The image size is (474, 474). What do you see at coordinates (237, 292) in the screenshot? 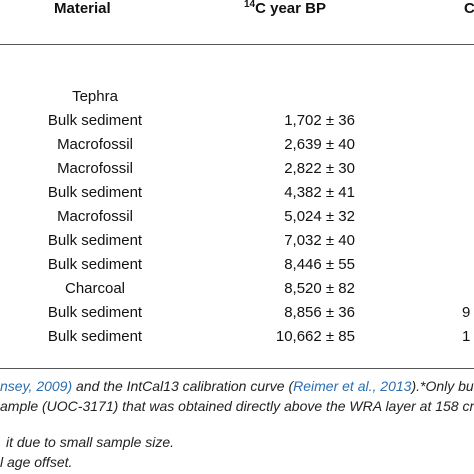
I see `table-row: Charcoal 8,520 ± 82` at bounding box center [237, 292].